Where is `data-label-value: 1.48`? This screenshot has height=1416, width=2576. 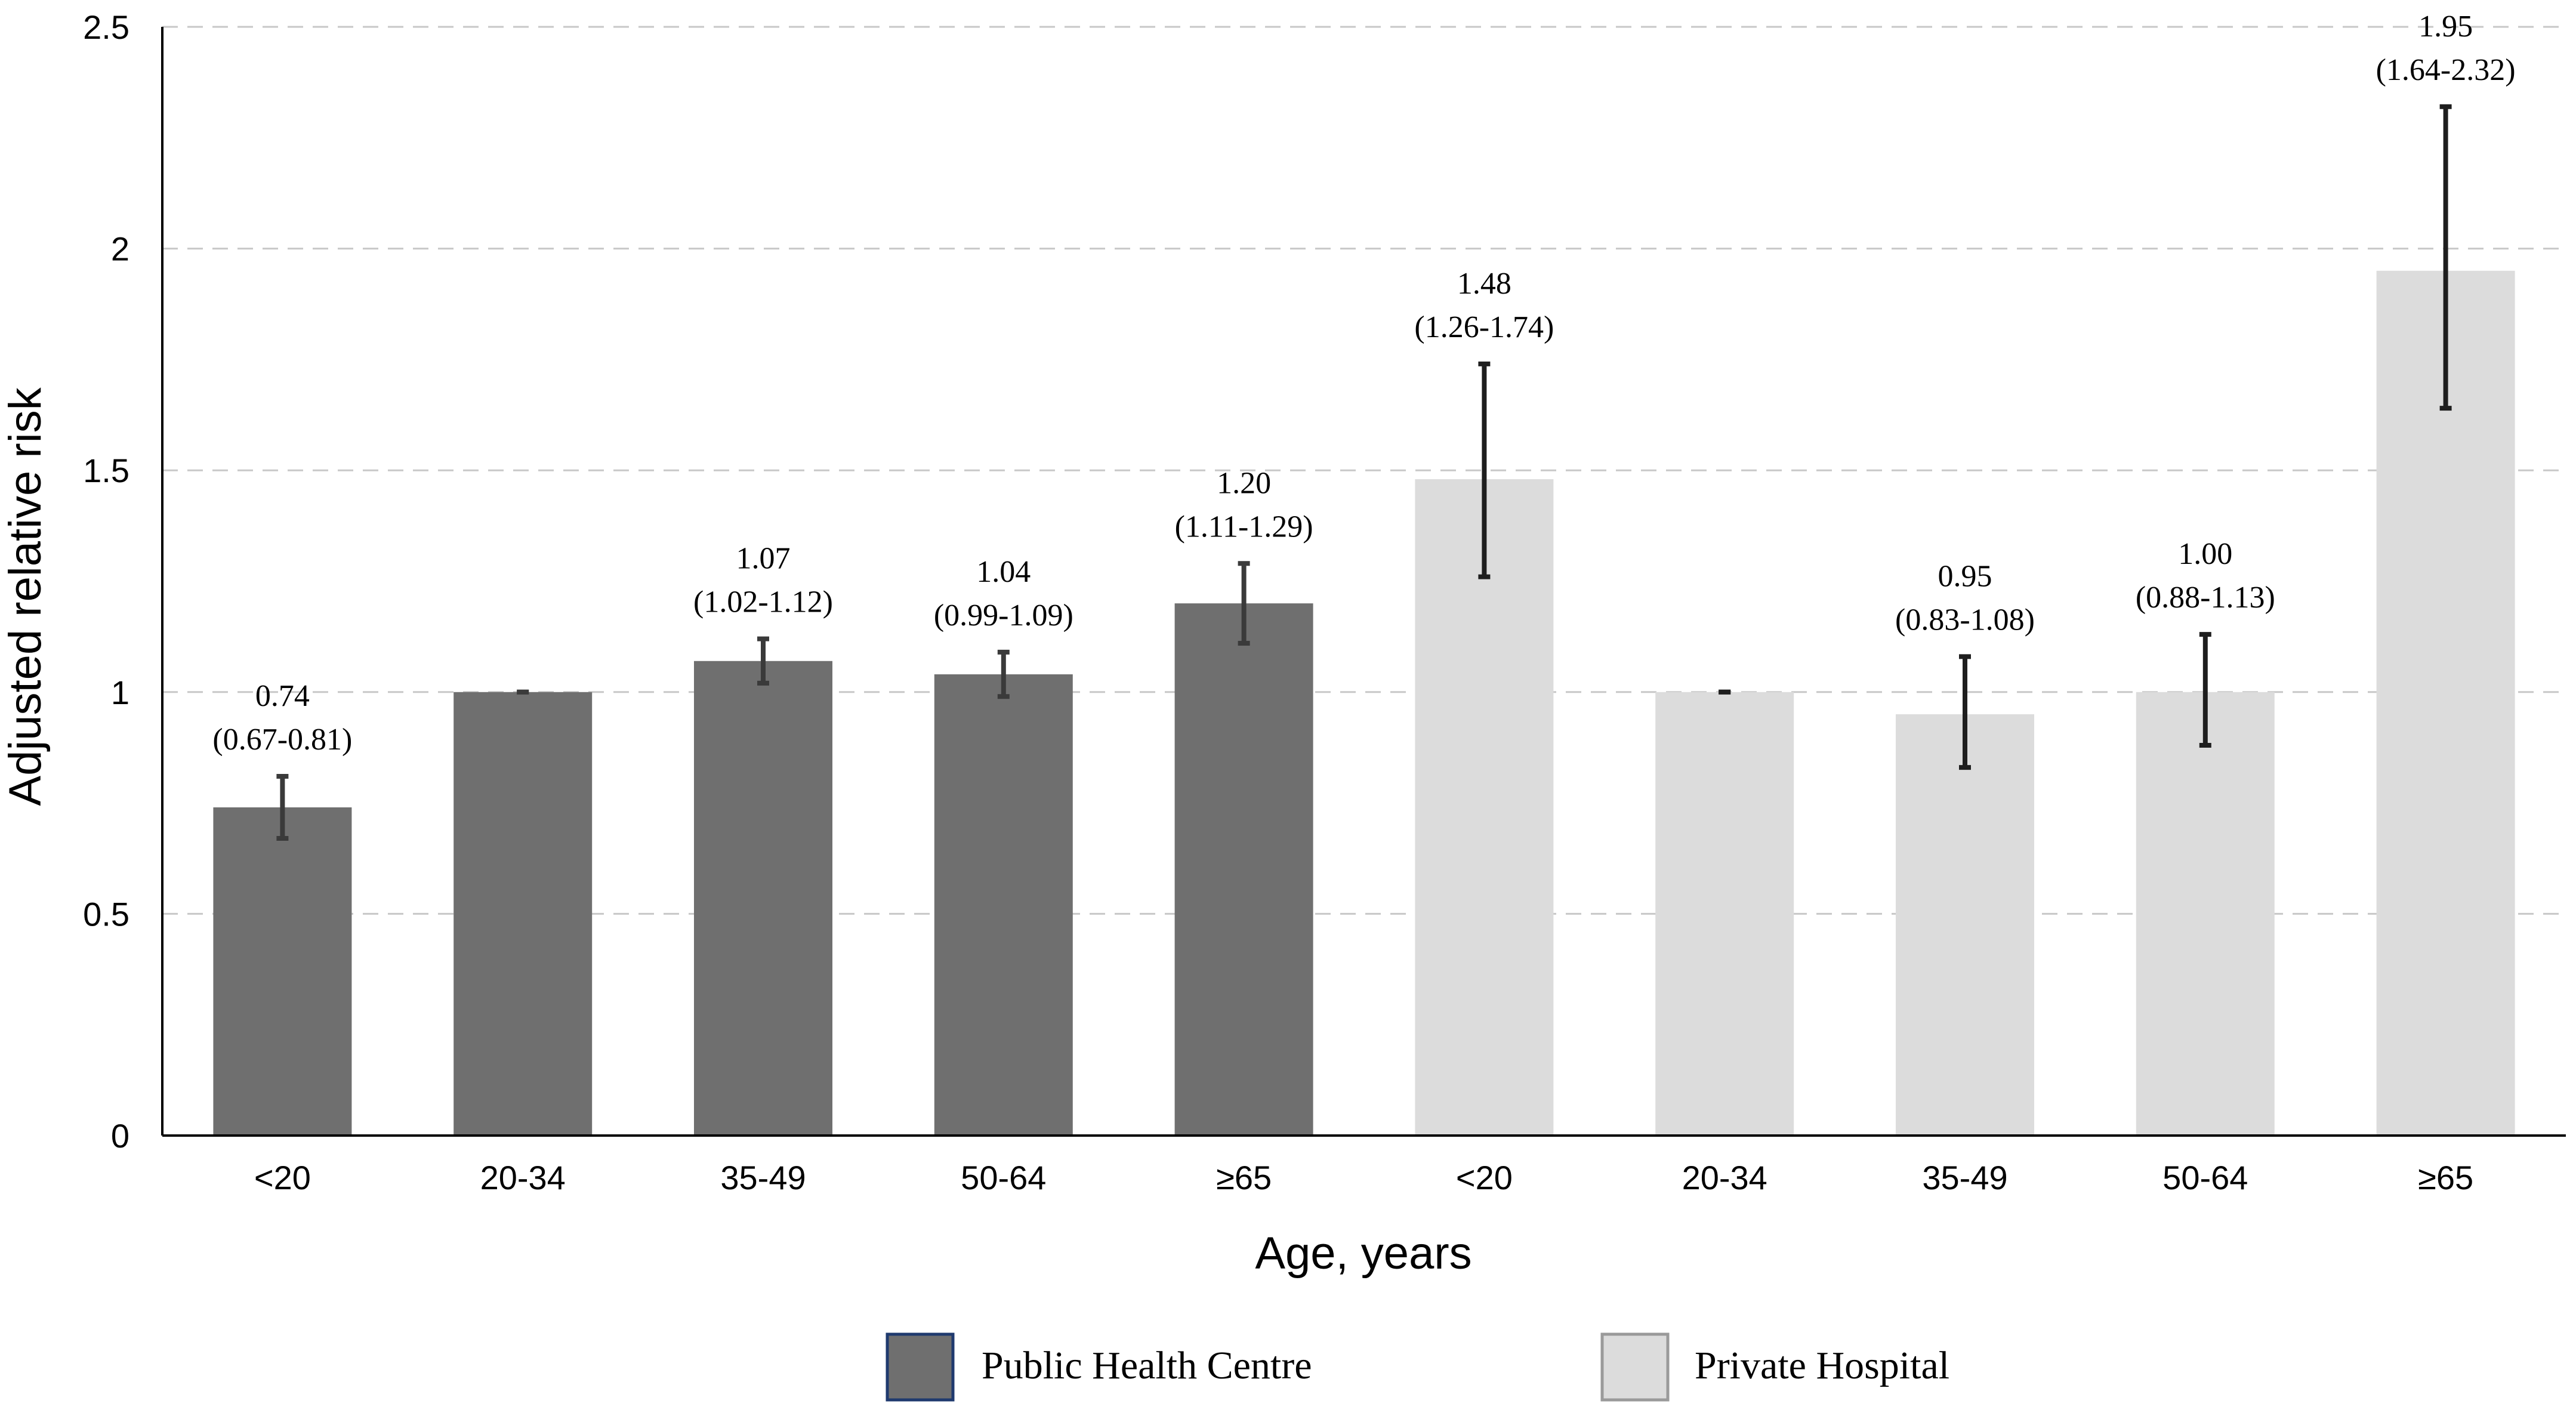 data-label-value: 1.48 is located at coordinates (1484, 284).